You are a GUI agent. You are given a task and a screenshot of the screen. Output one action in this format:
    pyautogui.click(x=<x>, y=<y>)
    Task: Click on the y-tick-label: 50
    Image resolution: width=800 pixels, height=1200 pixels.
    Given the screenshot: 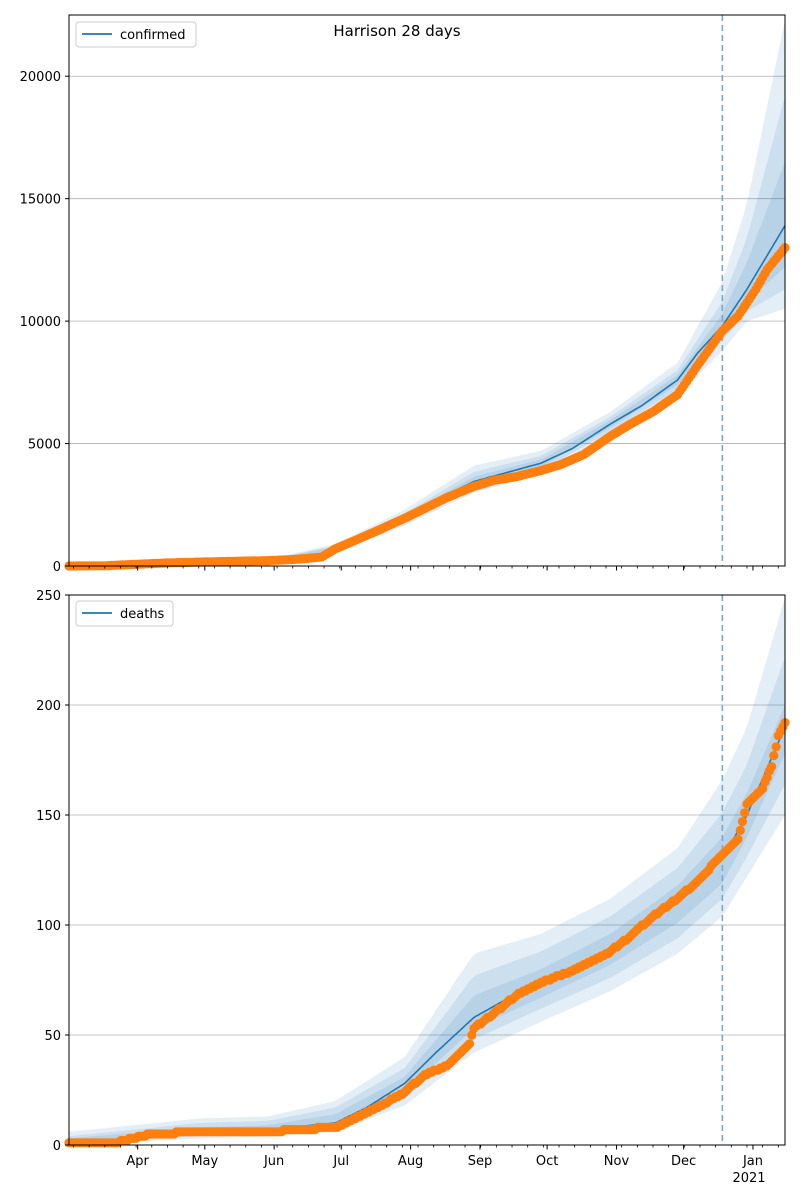 What is the action you would take?
    pyautogui.click(x=52, y=1036)
    